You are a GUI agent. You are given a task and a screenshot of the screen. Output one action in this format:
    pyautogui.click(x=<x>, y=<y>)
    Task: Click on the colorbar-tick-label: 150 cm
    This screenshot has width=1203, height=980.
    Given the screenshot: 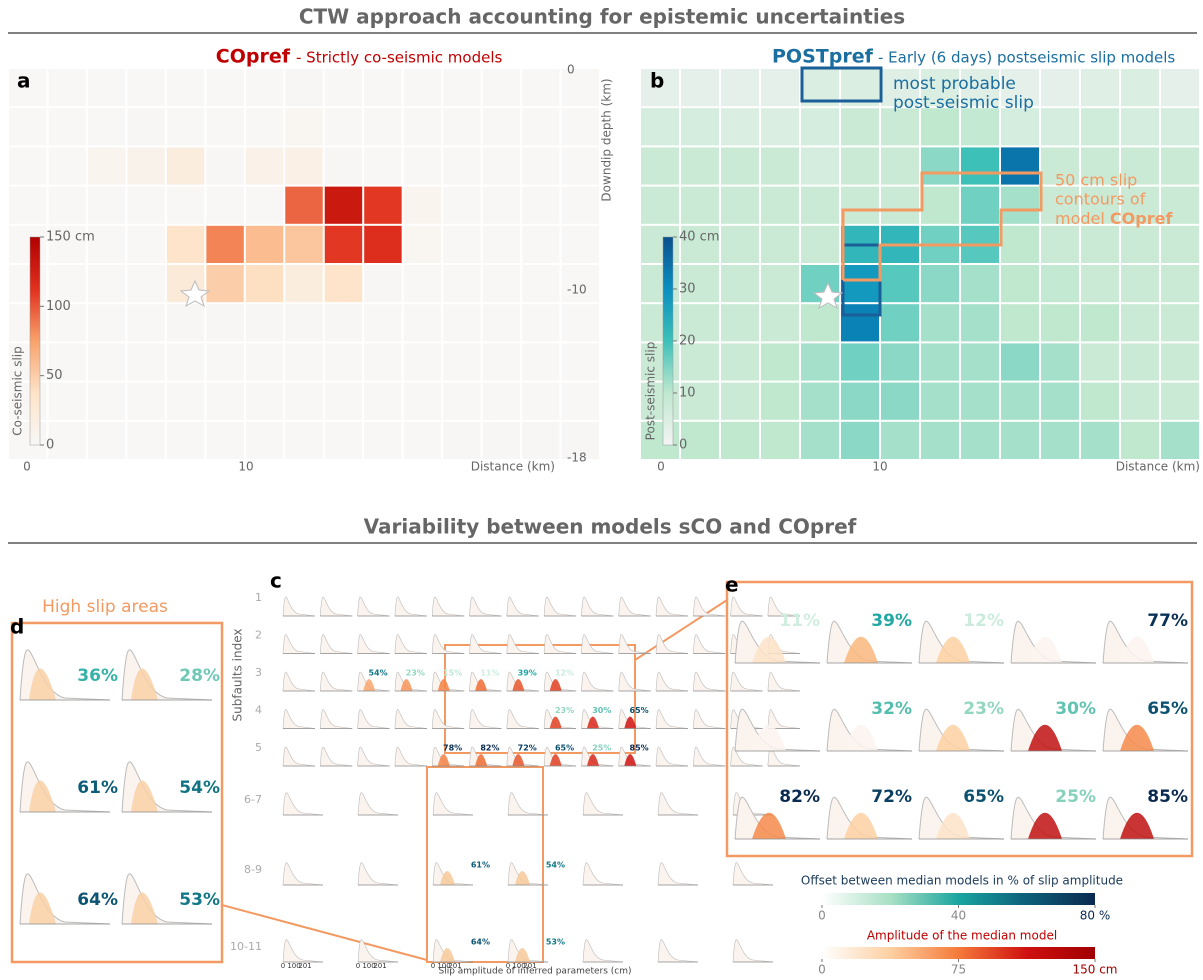 What is the action you would take?
    pyautogui.click(x=1094, y=970)
    